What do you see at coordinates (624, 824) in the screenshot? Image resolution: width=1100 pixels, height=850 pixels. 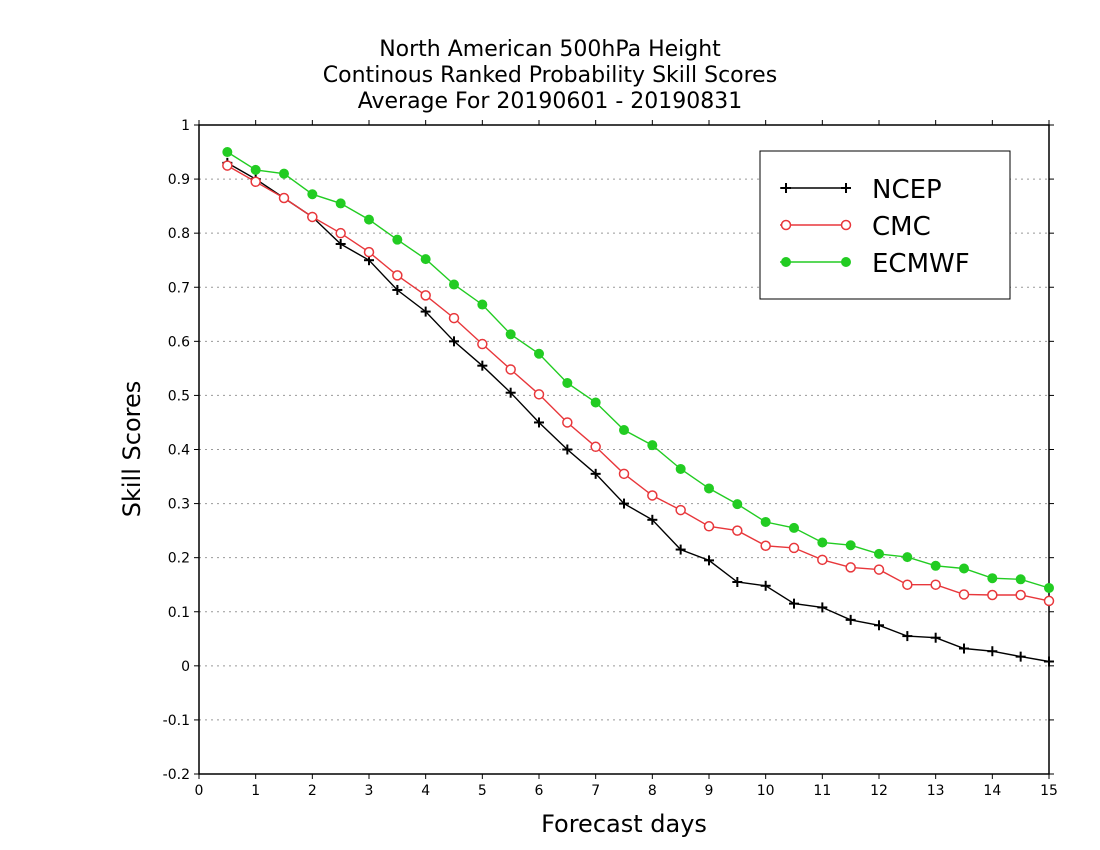 I see `x-axis-label: Forecast days` at bounding box center [624, 824].